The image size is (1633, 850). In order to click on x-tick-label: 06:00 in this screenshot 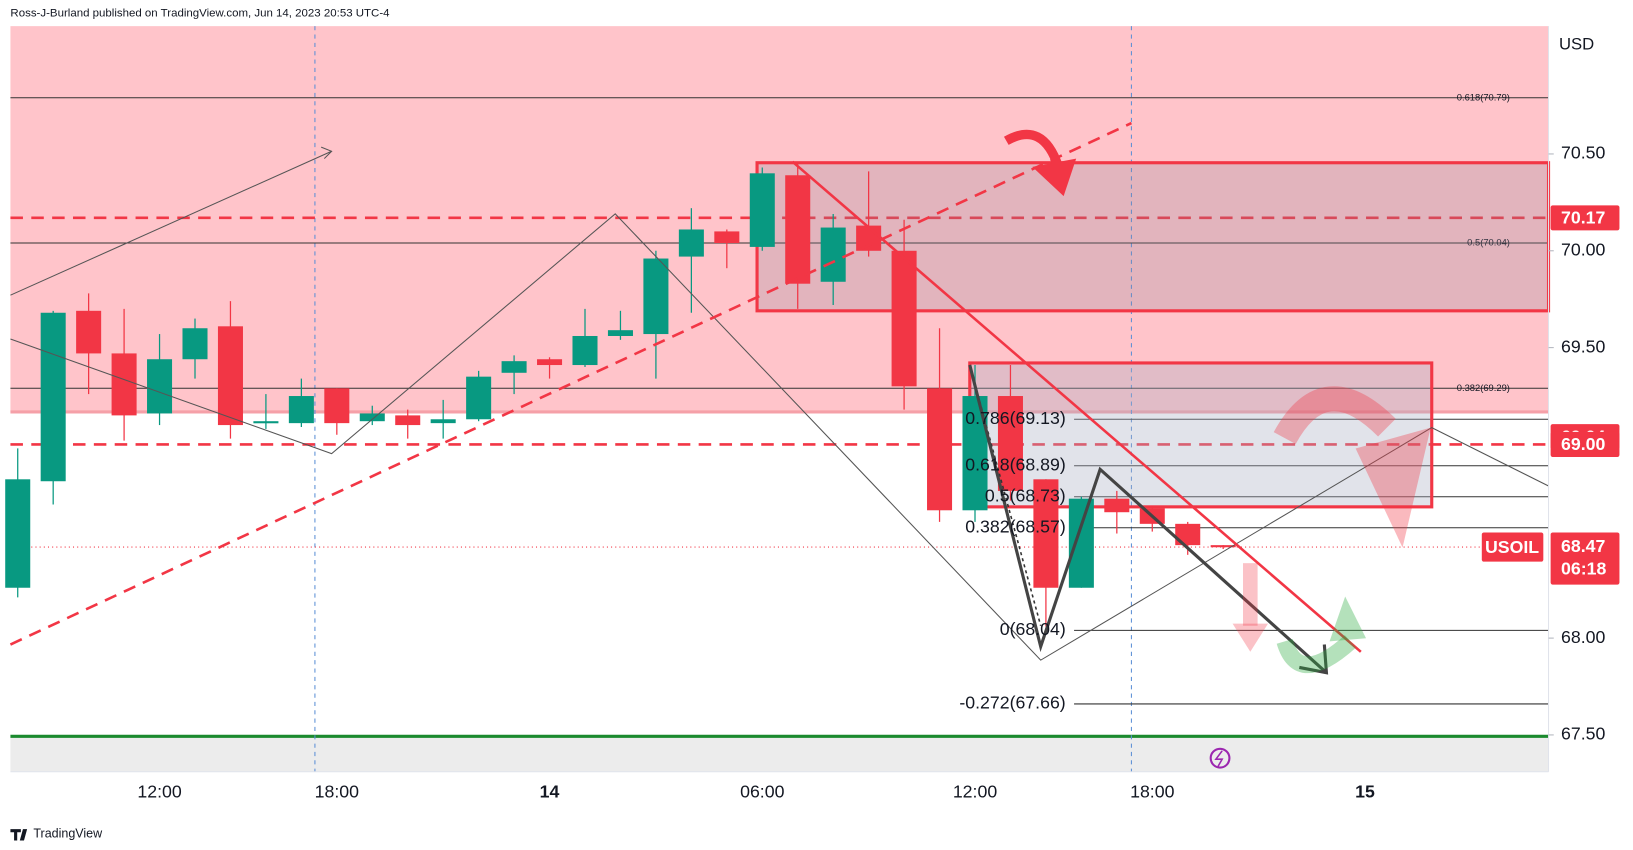, I will do `click(762, 791)`.